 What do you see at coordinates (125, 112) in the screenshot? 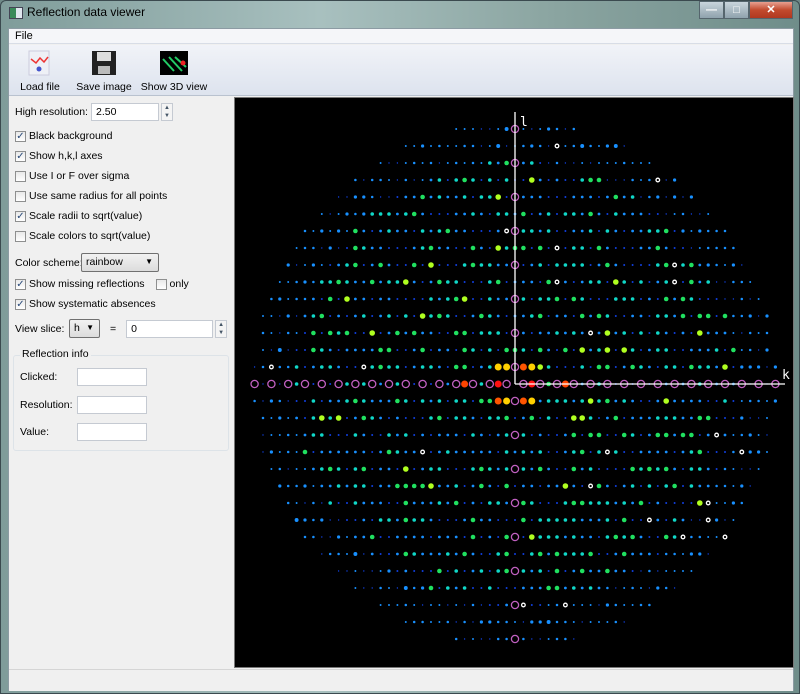
I see `high-resolution-input: 2.50` at bounding box center [125, 112].